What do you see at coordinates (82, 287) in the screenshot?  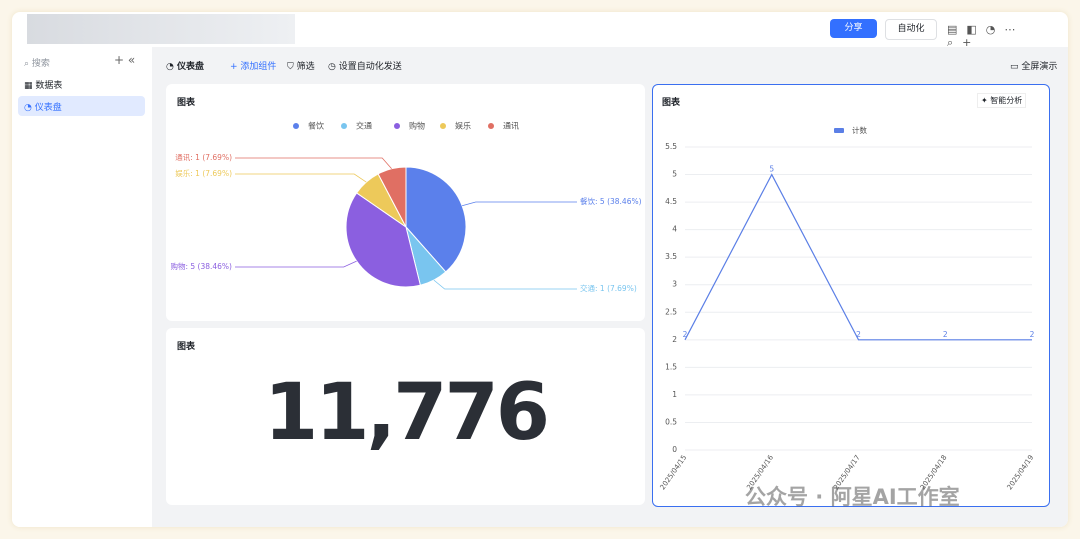 I see `sidebar: ⌕ 搜索 + « ▦ 数据表 ◔ 仪表盘` at bounding box center [82, 287].